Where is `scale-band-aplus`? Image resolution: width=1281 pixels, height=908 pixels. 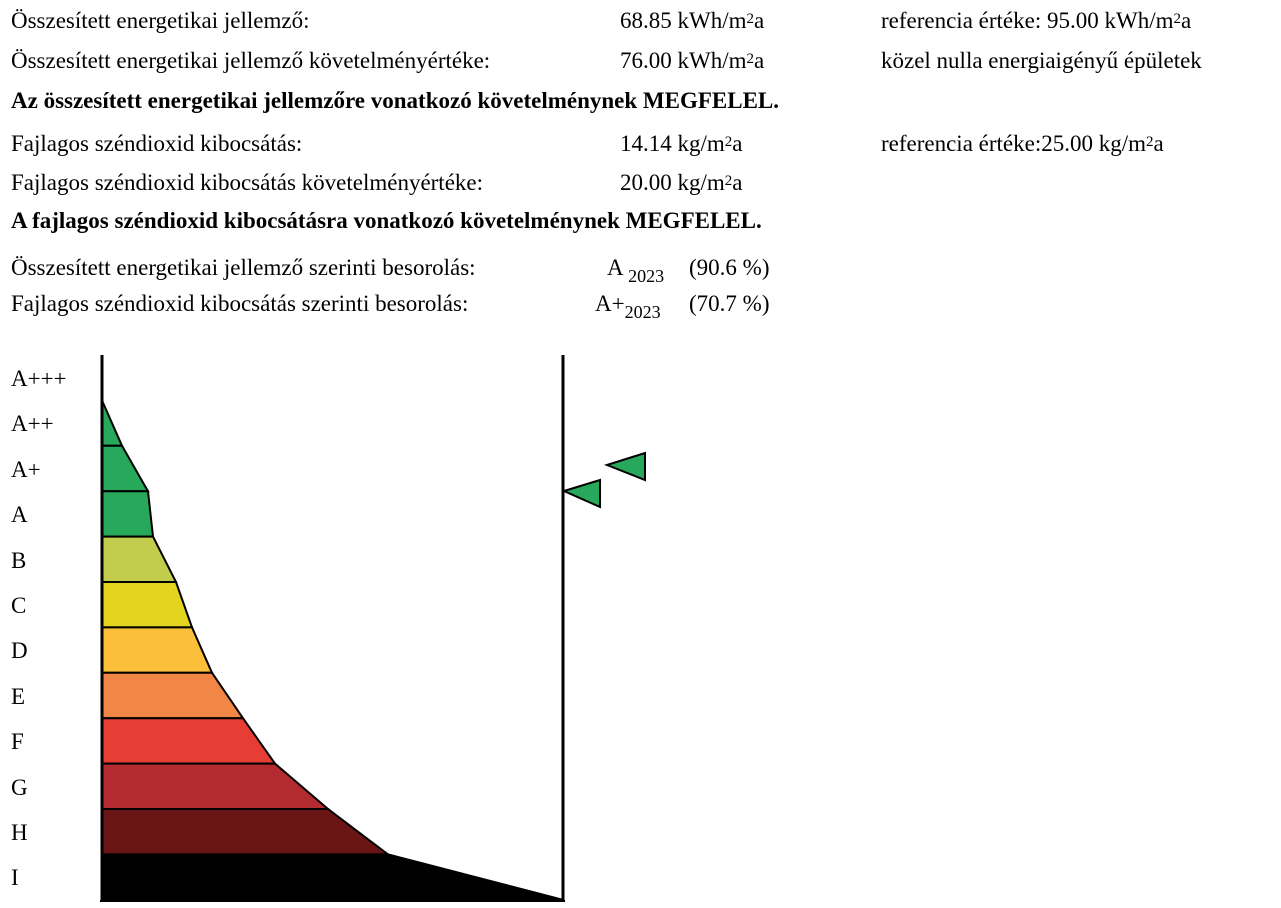 scale-band-aplus is located at coordinates (125, 468).